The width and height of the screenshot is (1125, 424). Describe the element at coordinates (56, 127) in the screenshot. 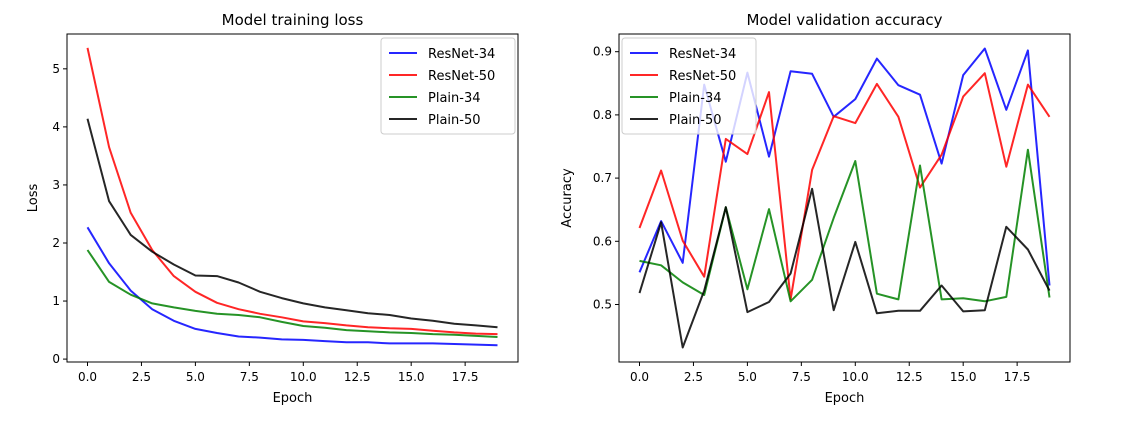

I see `y-tick-label: 4` at that location.